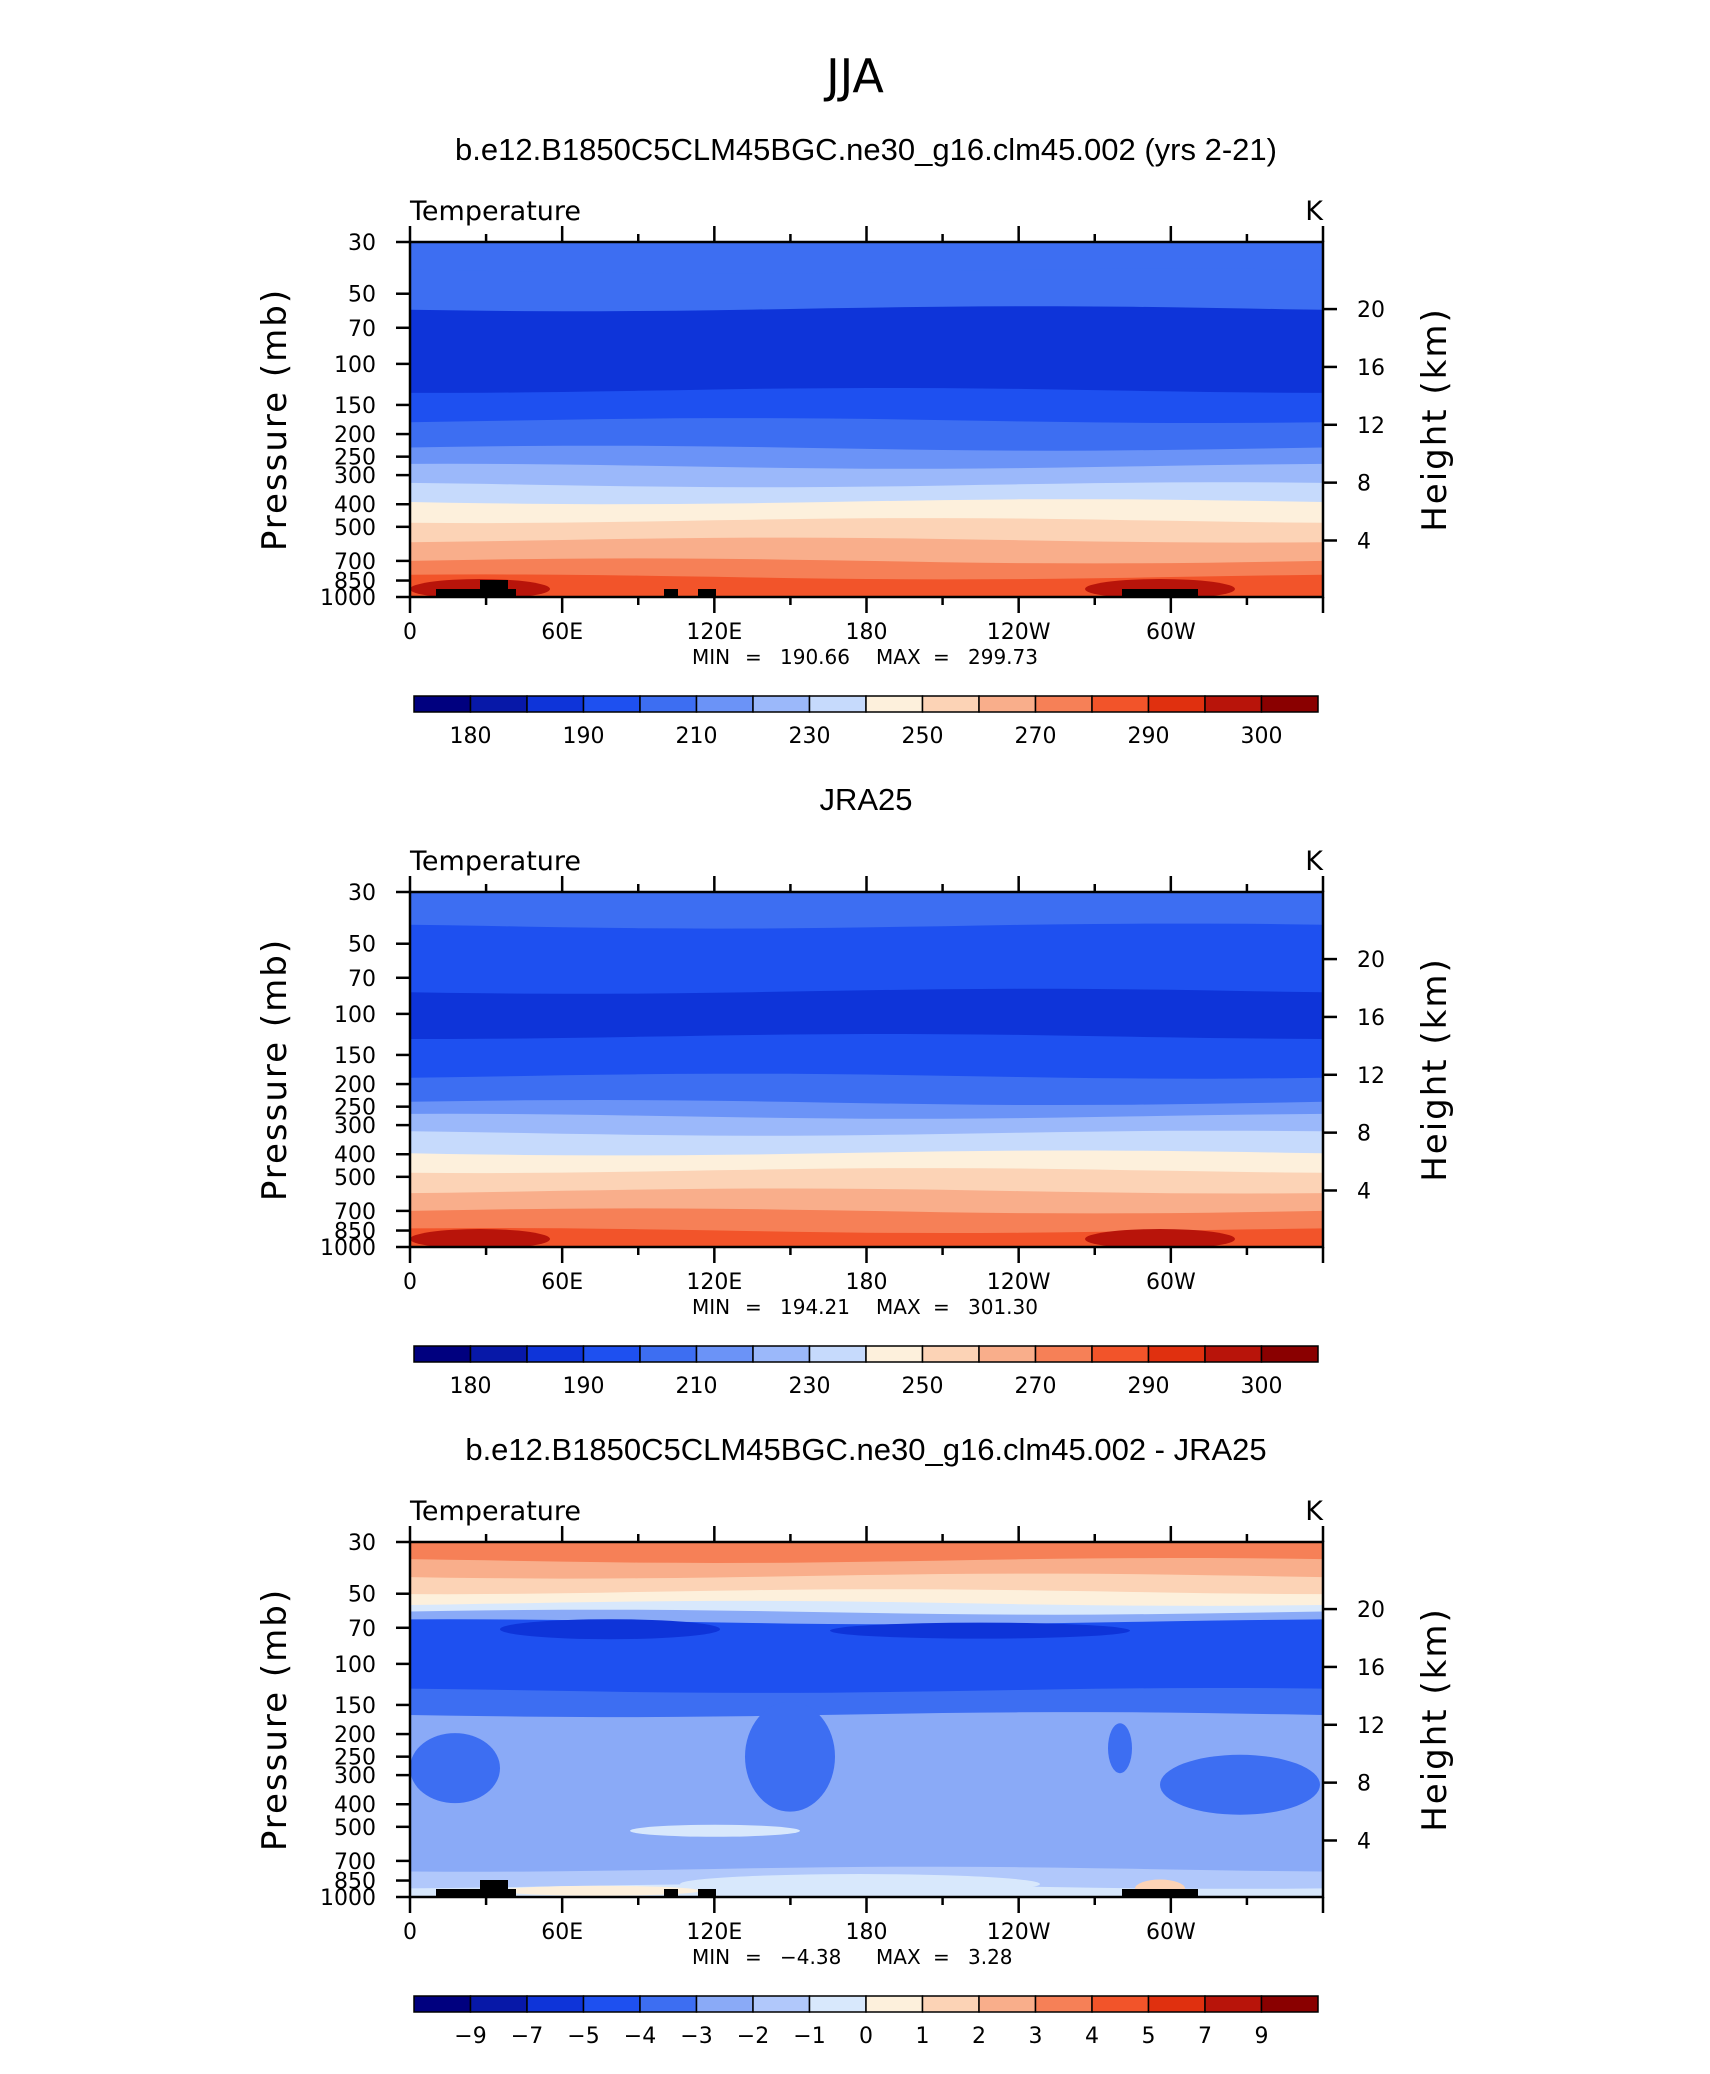 This screenshot has height=2074, width=1710. What do you see at coordinates (866, 1372) in the screenshot?
I see `colorbar: 180 190 210 230 250 270 290 300` at bounding box center [866, 1372].